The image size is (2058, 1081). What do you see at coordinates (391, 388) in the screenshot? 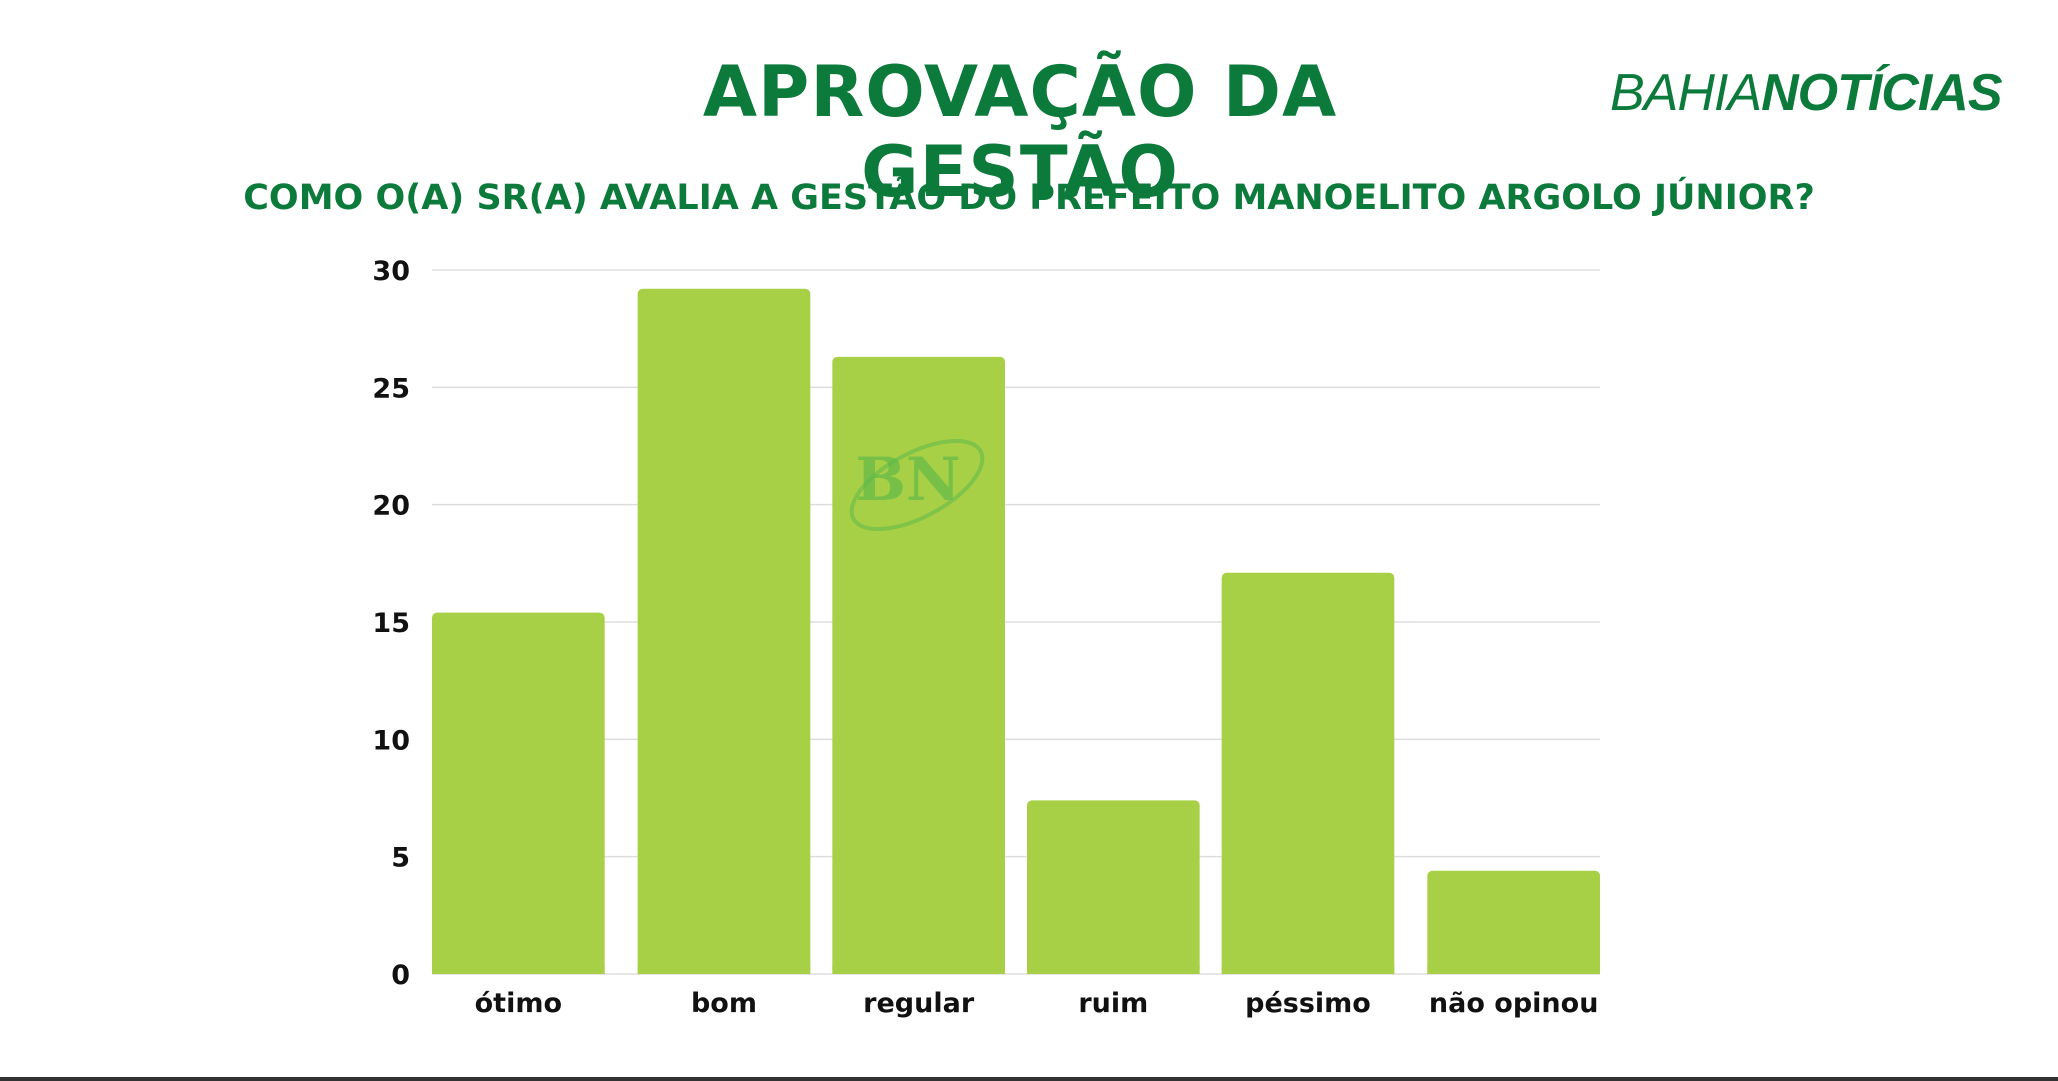
I see `y-tick-label: 25` at bounding box center [391, 388].